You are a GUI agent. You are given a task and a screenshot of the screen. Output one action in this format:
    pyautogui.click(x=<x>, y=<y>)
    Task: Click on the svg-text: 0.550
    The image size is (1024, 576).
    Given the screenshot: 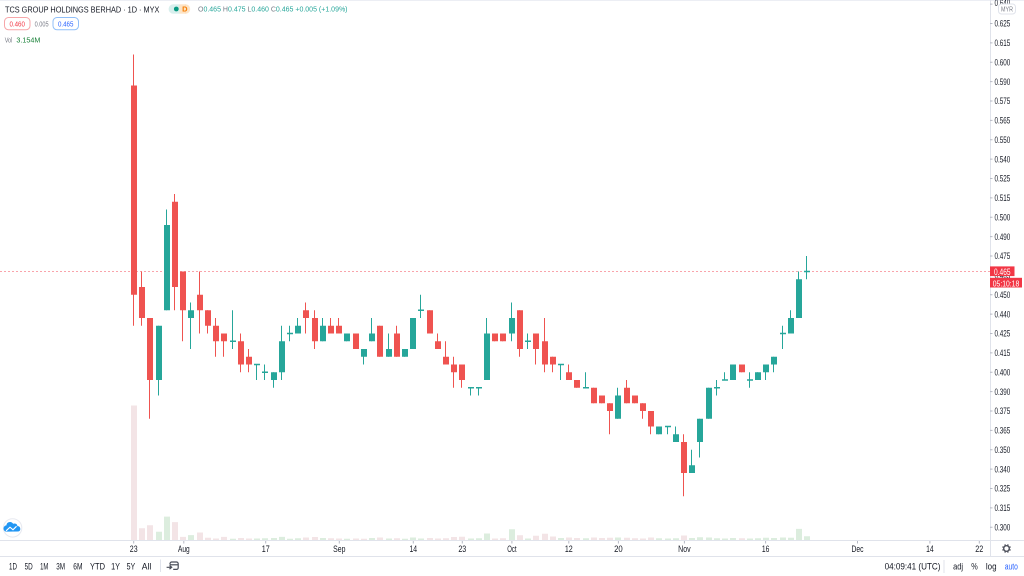 What is the action you would take?
    pyautogui.click(x=1003, y=140)
    